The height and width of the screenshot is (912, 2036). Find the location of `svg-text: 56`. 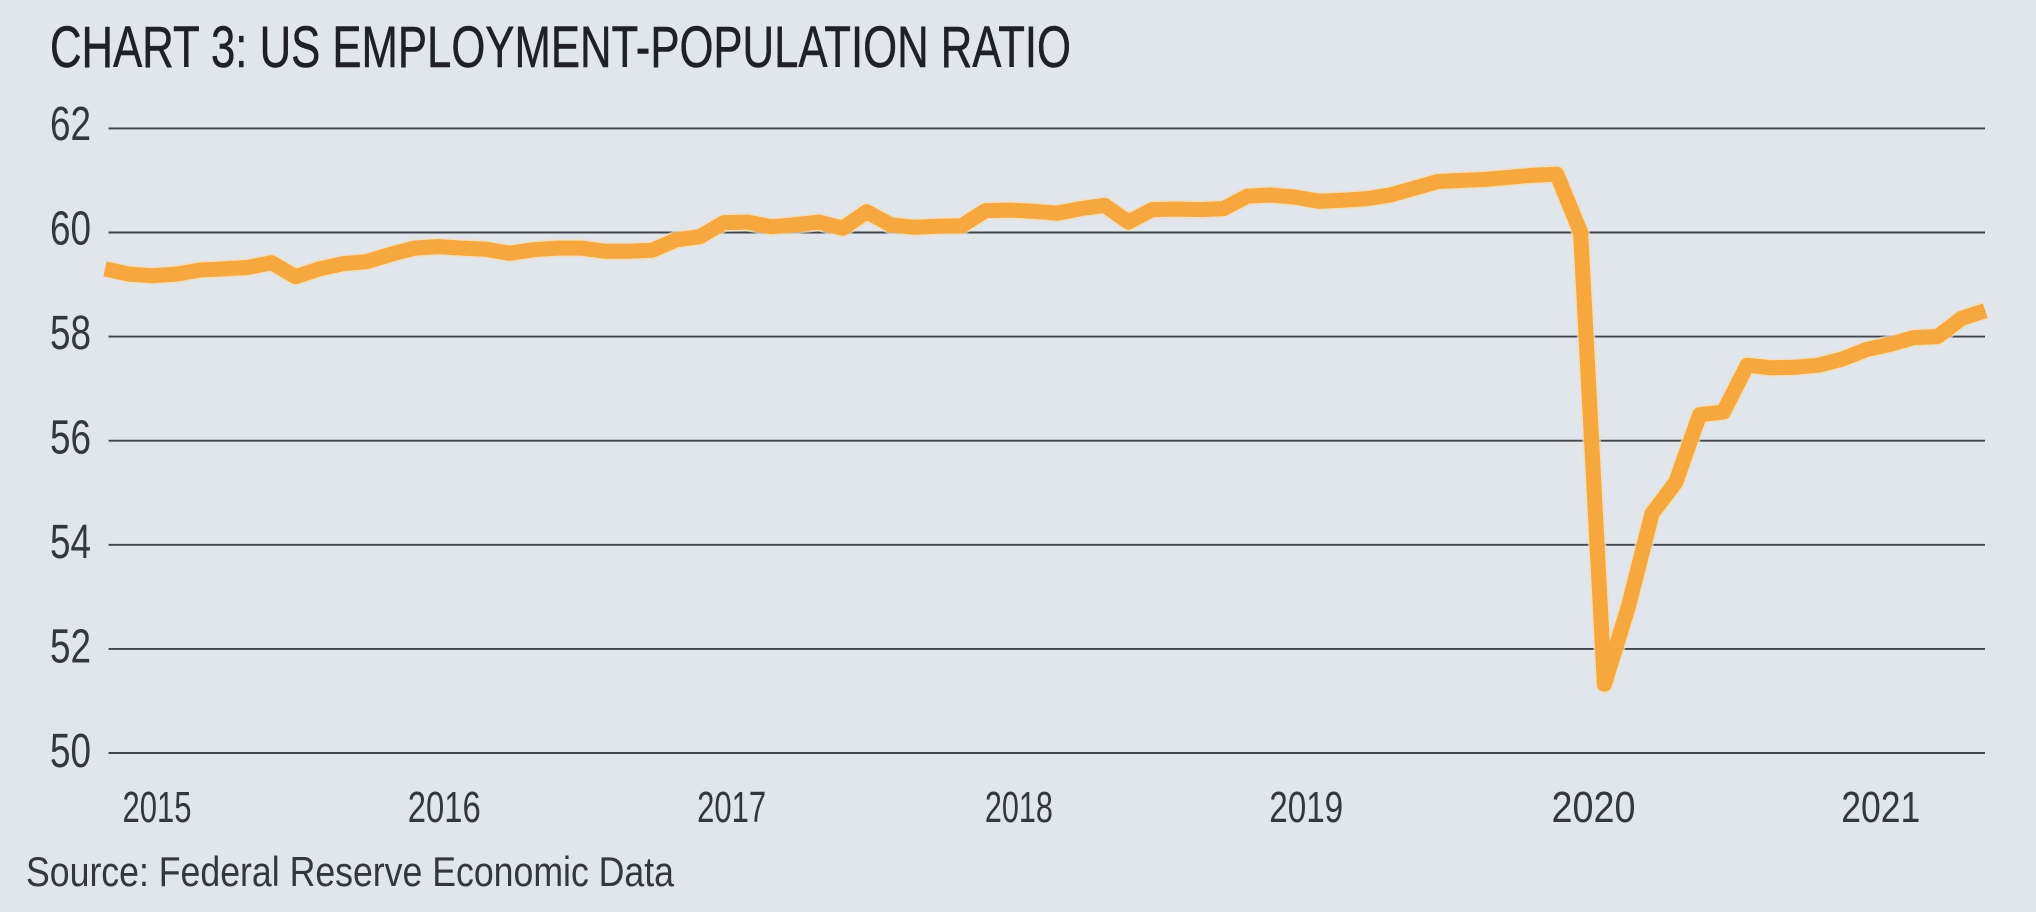

svg-text: 56 is located at coordinates (70, 438).